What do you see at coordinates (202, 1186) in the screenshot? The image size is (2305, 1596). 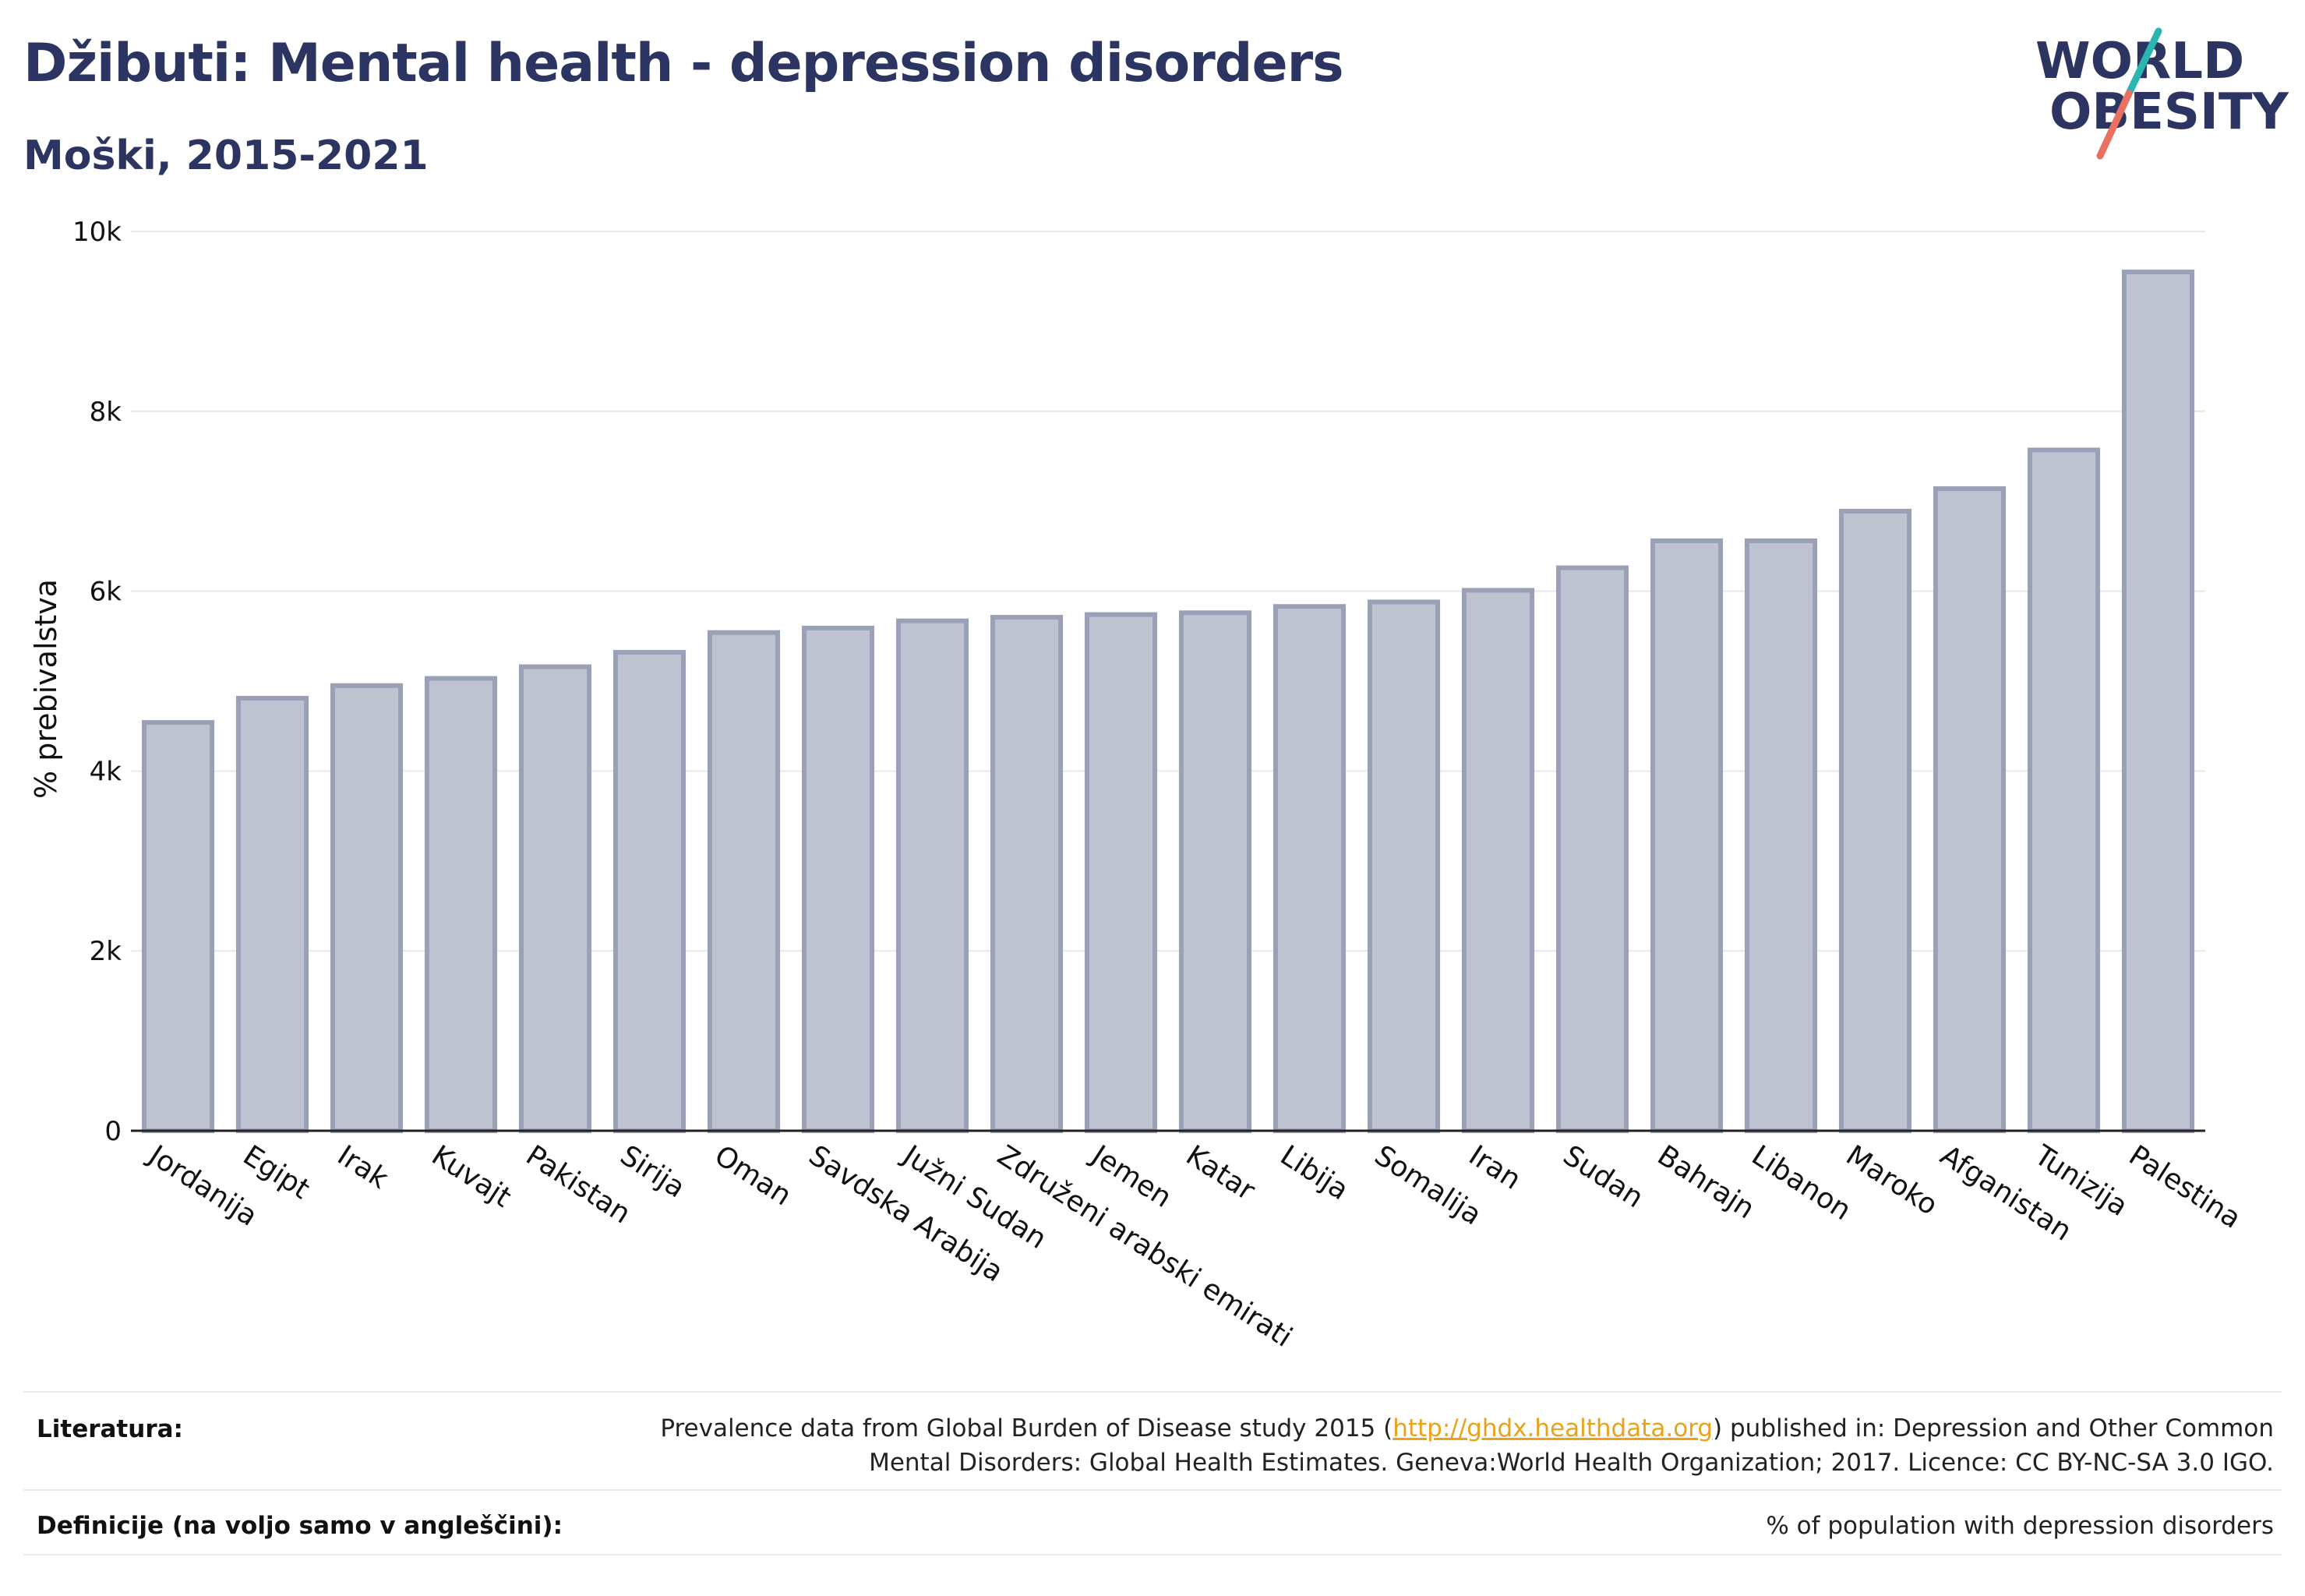 I see `x-tick-label: Jordanija` at bounding box center [202, 1186].